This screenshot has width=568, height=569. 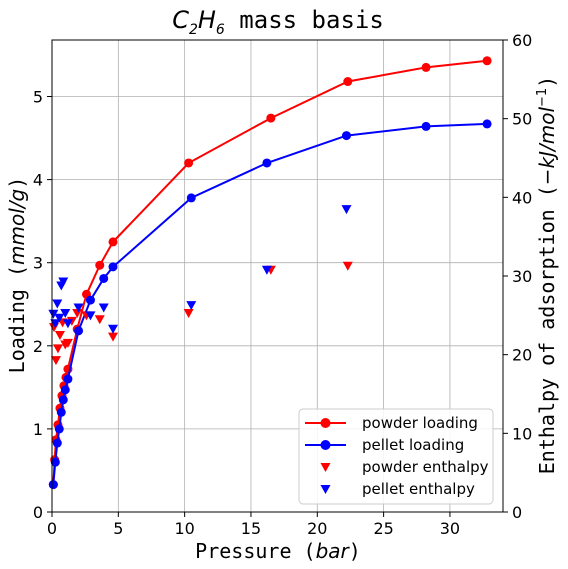 What do you see at coordinates (547, 275) in the screenshot?
I see `y2-axis-label: Enthalpy of adsorption (−kJ/mol−1)` at bounding box center [547, 275].